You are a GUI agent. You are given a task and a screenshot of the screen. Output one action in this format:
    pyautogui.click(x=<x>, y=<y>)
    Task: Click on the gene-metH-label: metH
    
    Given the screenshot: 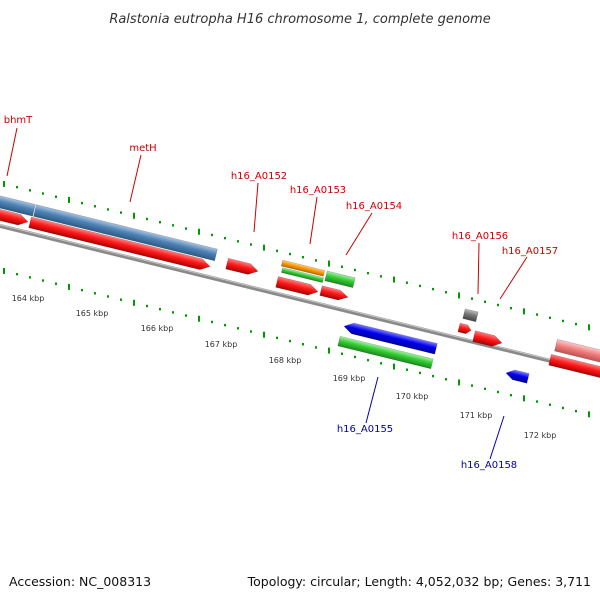 What is the action you would take?
    pyautogui.click(x=142, y=148)
    